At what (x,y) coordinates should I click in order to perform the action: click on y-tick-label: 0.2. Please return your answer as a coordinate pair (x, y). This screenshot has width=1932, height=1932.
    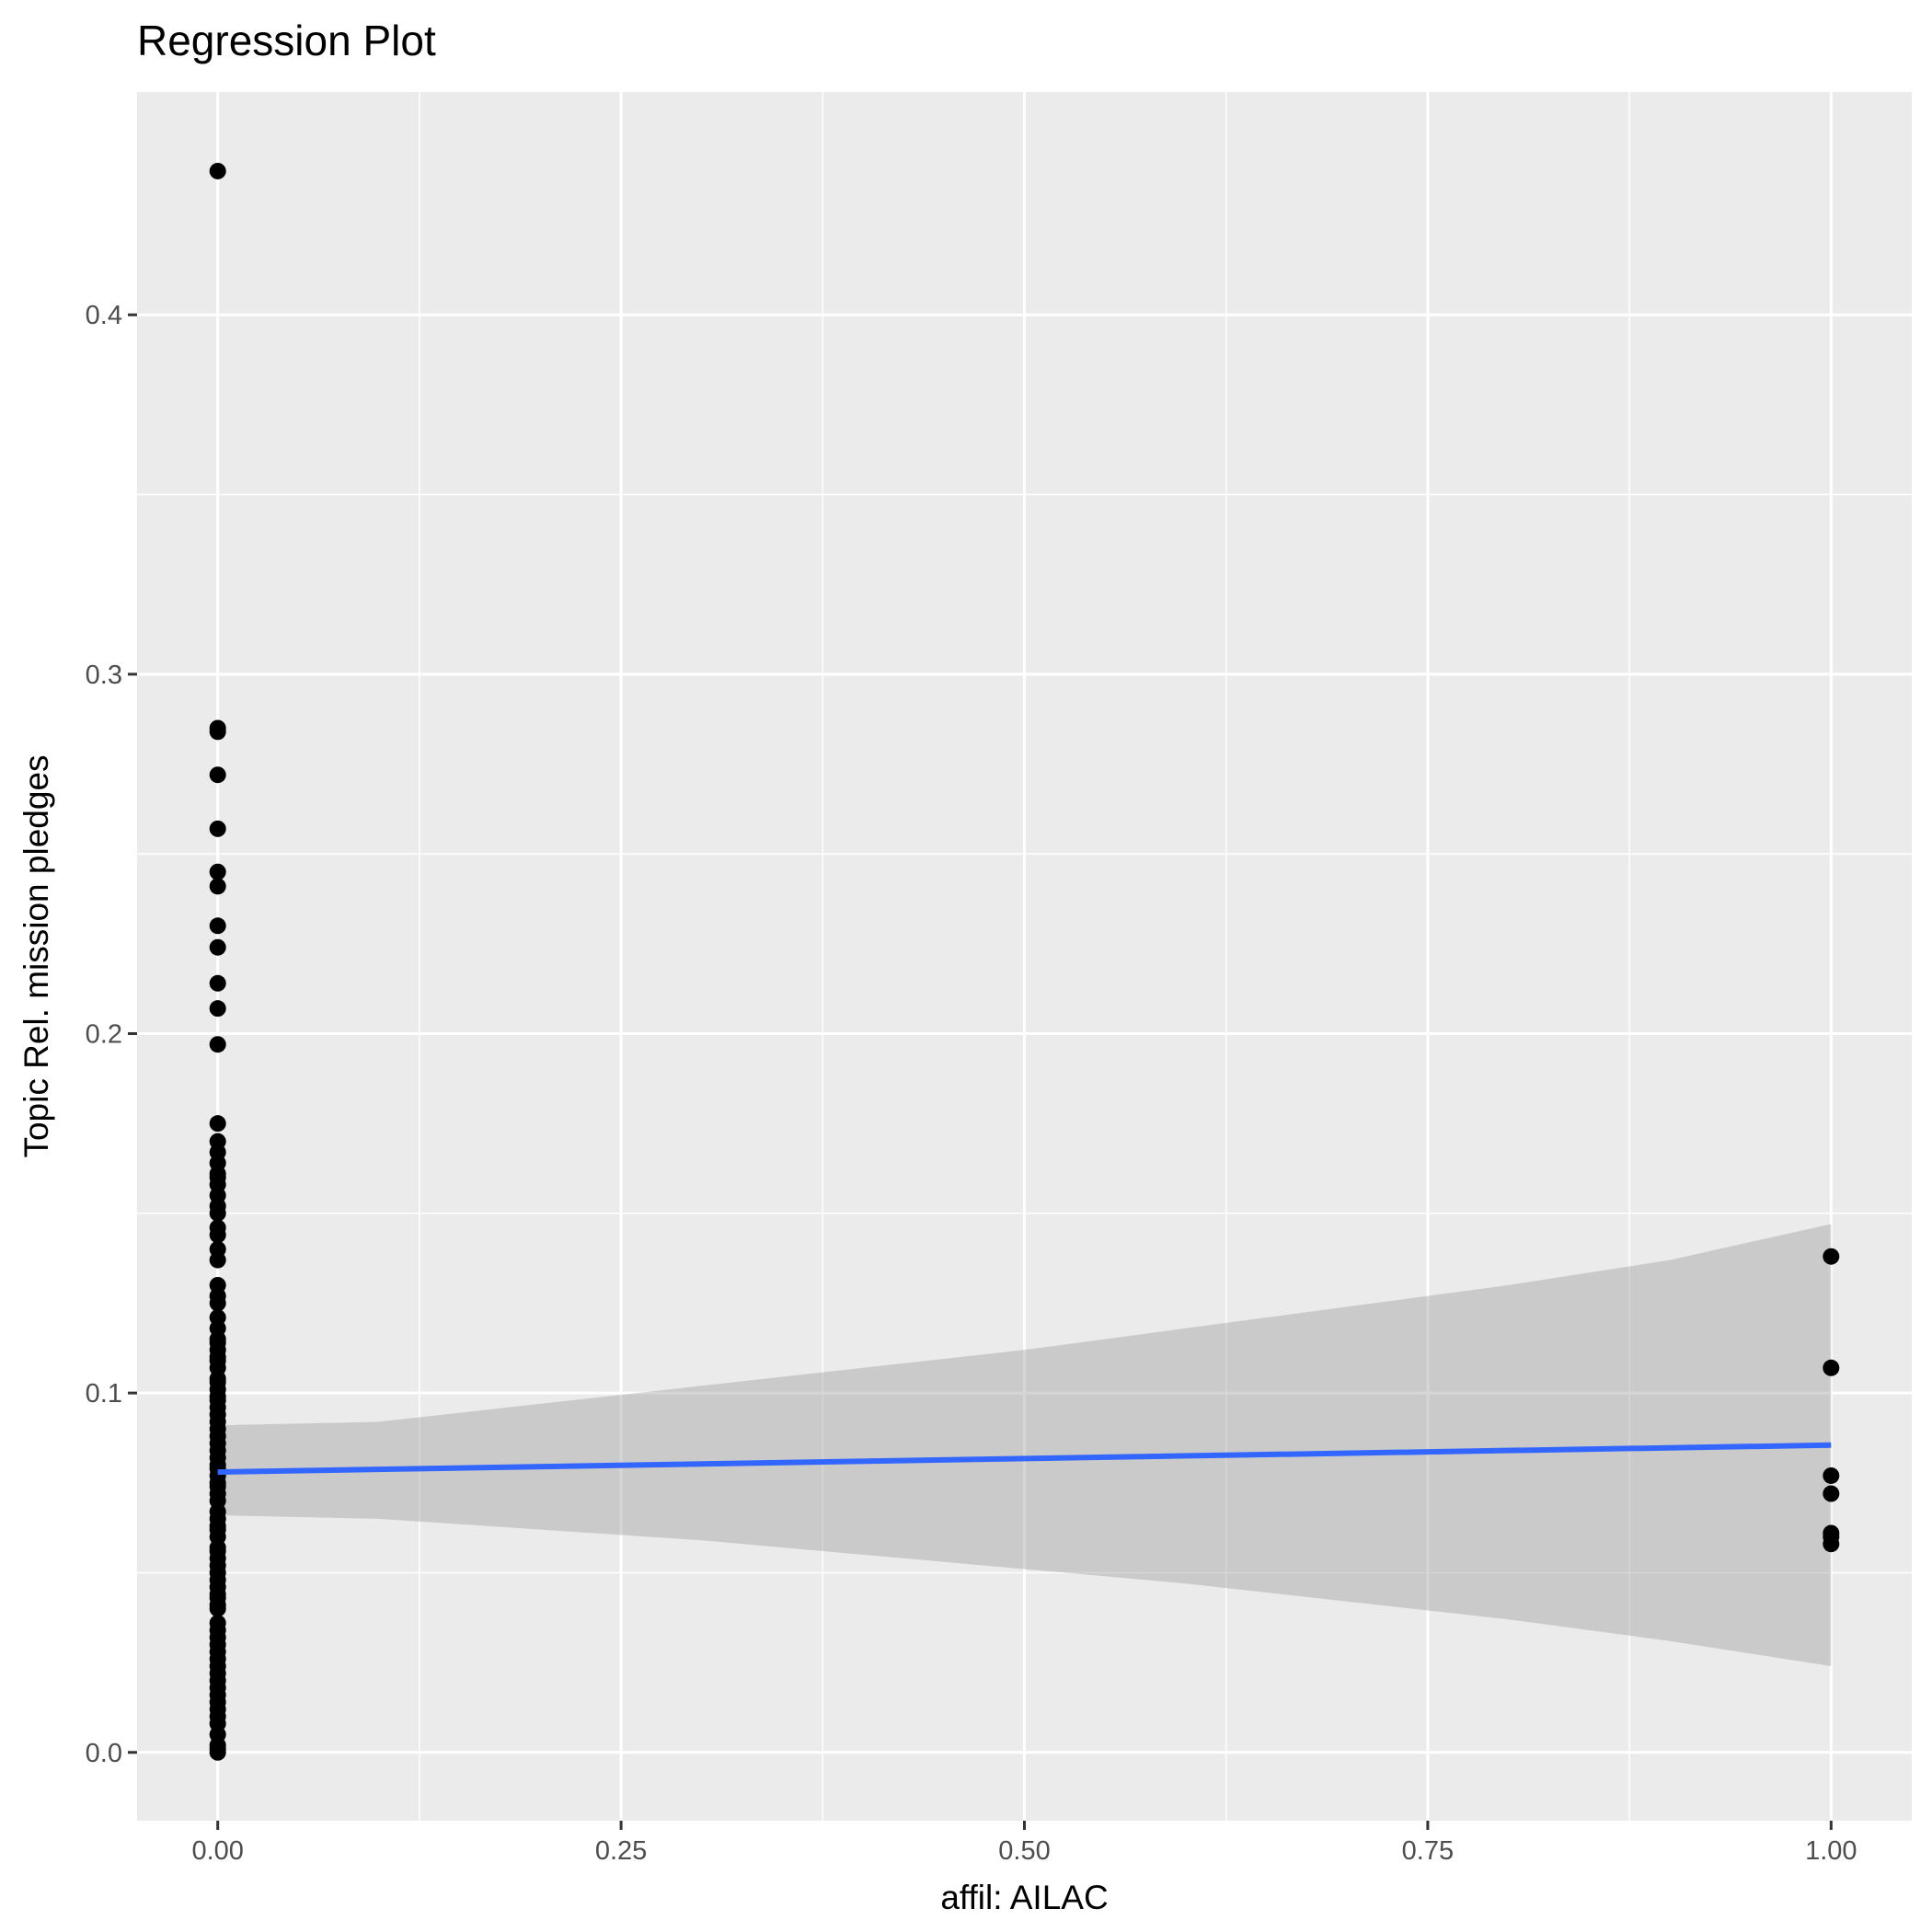
    Looking at the image, I should click on (104, 1034).